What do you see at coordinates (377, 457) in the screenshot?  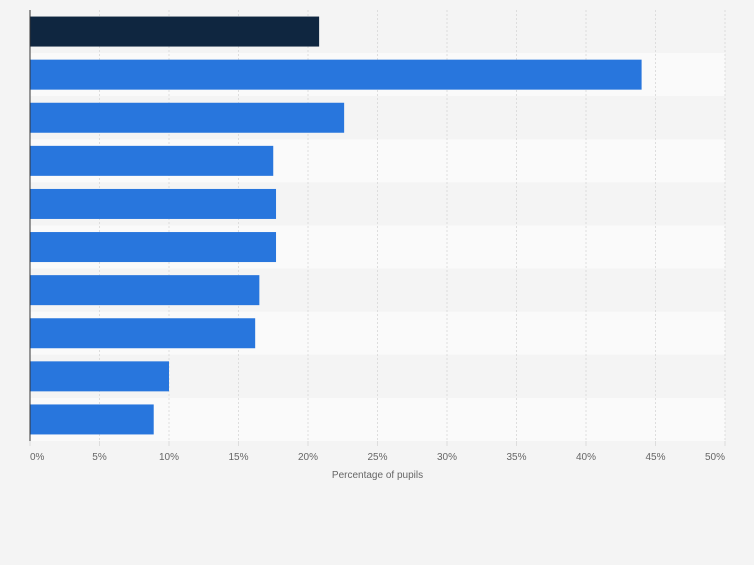 I see `x-tick-label: 25%` at bounding box center [377, 457].